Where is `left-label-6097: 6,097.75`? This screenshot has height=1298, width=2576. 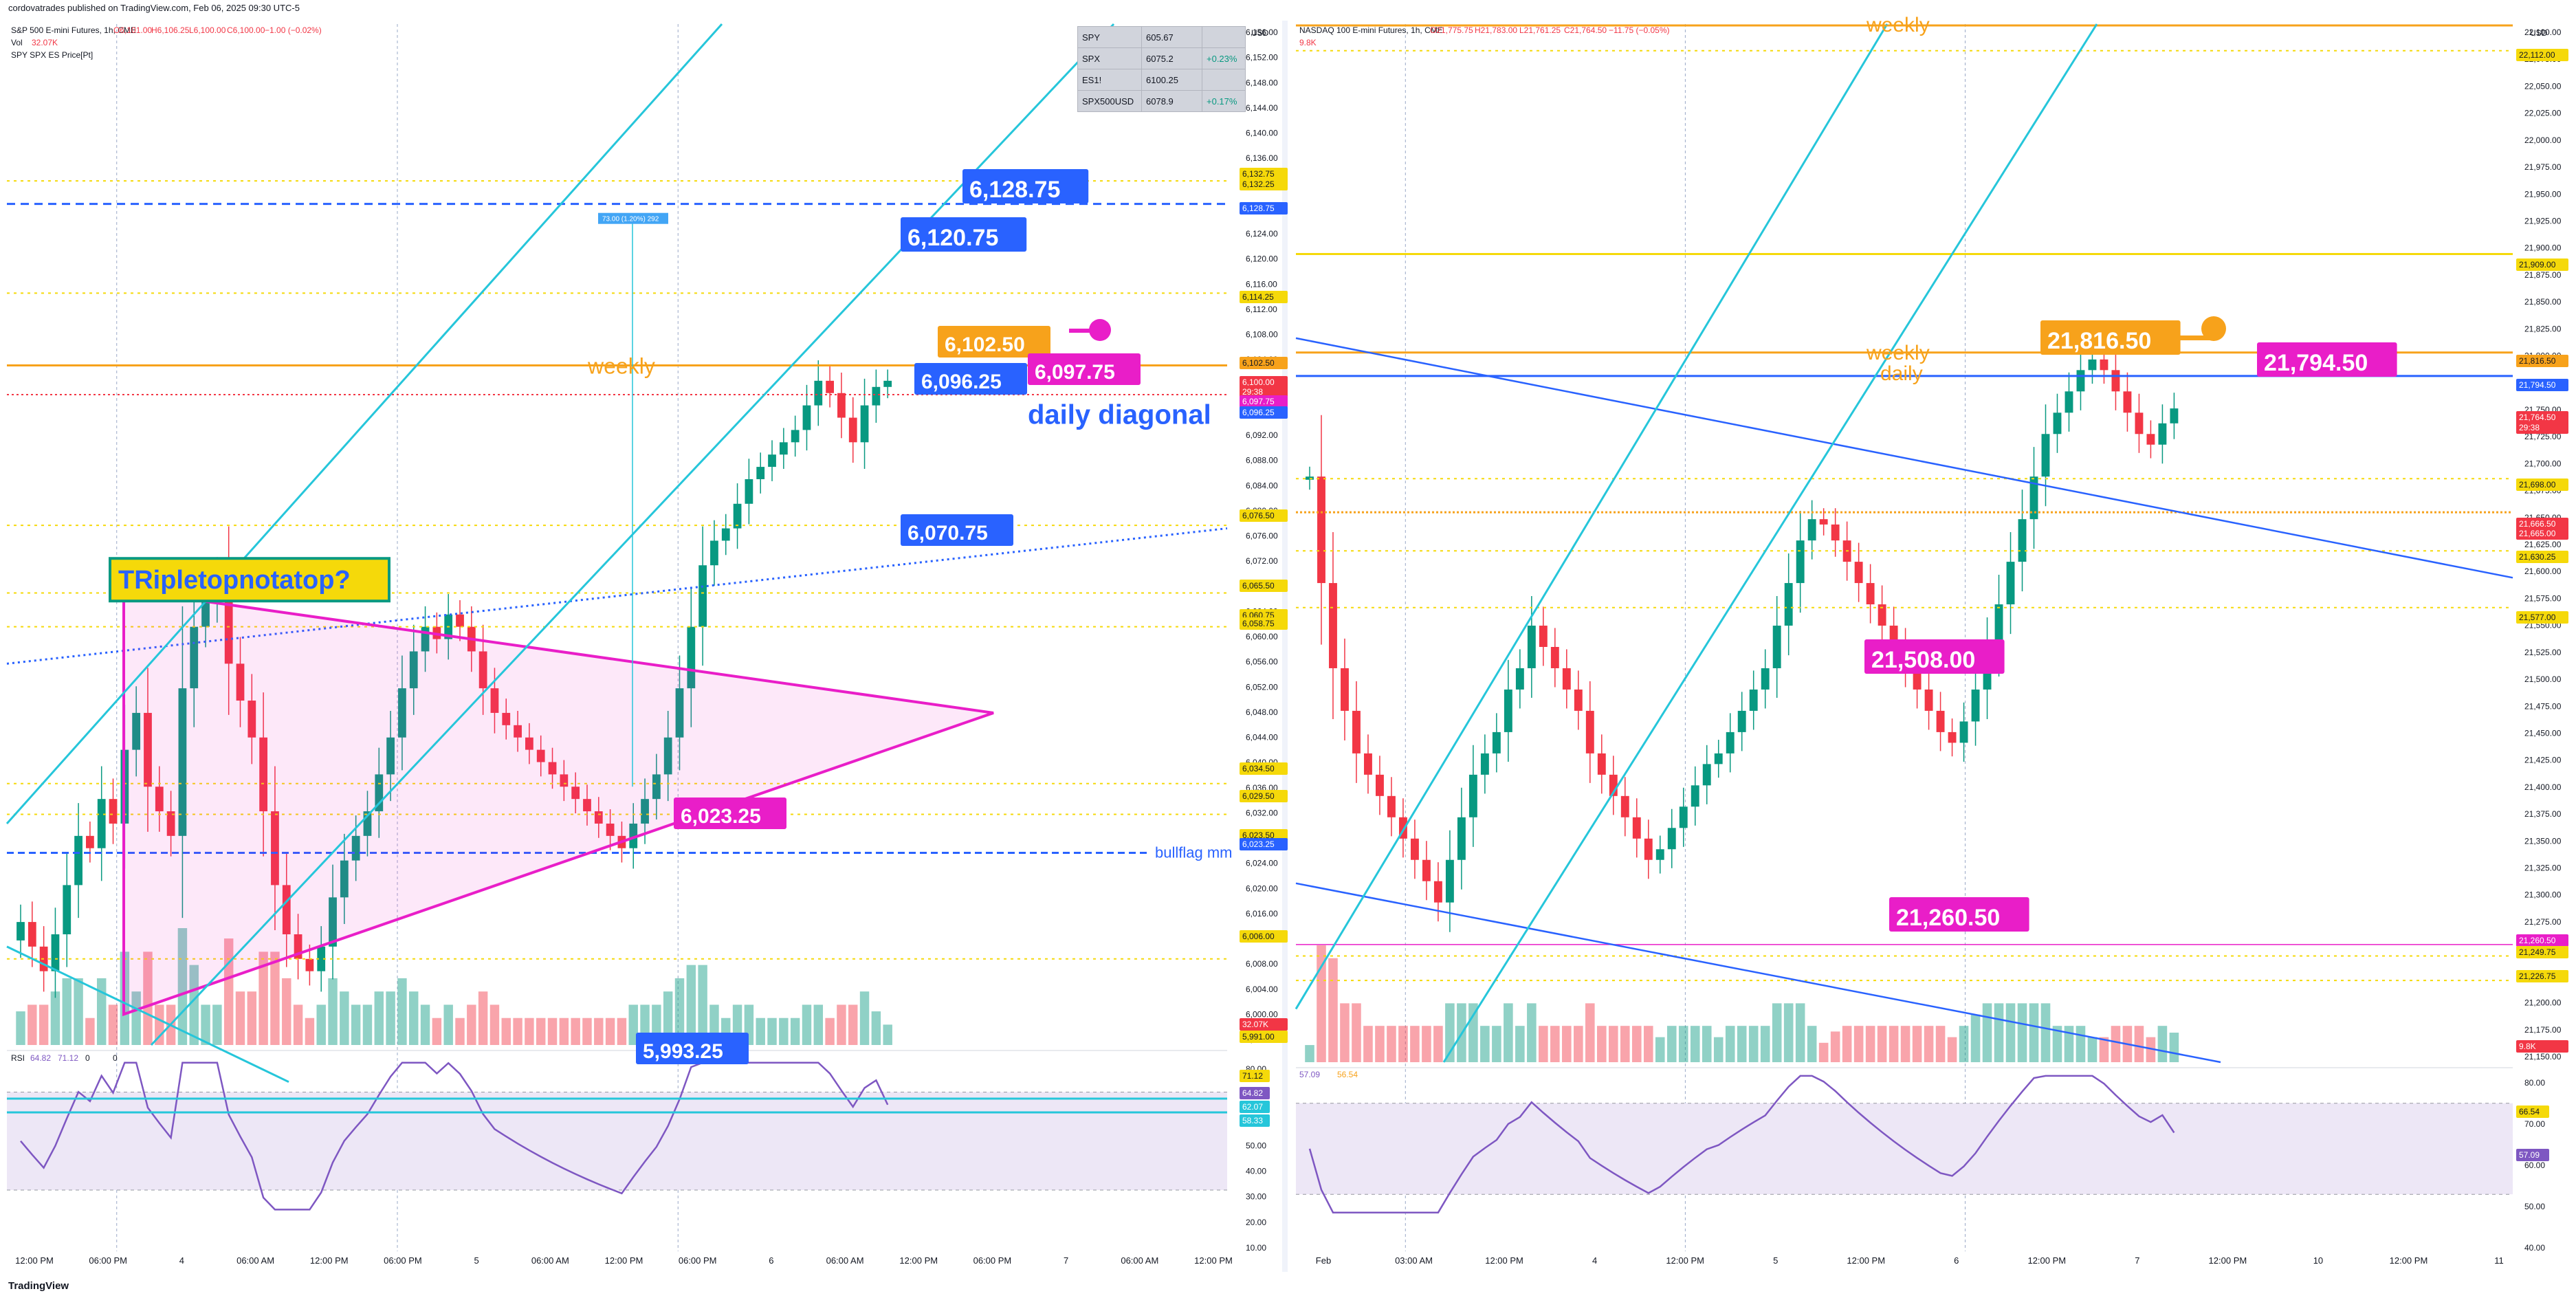
left-label-6097: 6,097.75 is located at coordinates (1075, 373).